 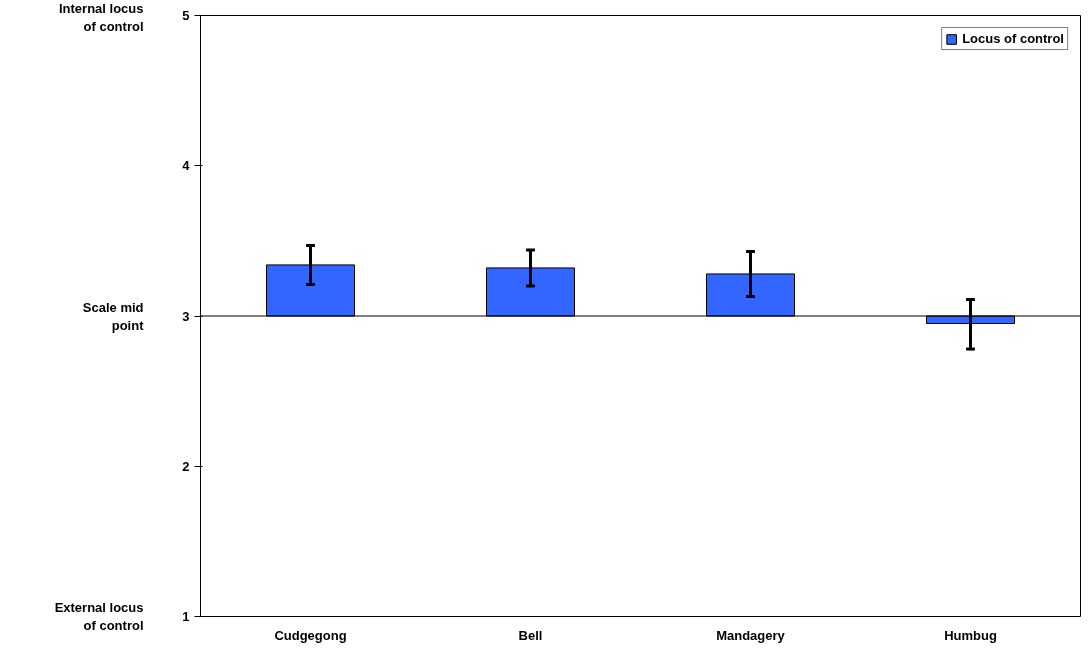 What do you see at coordinates (186, 166) in the screenshot?
I see `y-tick-label: 4` at bounding box center [186, 166].